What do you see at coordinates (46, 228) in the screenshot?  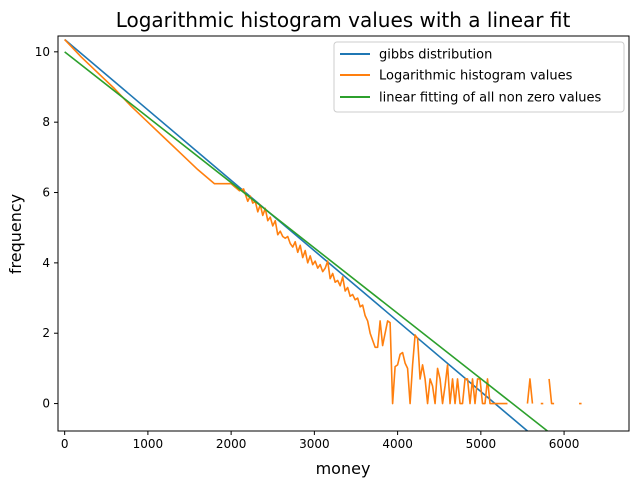 I see `y-axis-ticks: 0 2 4 6 8 10` at bounding box center [46, 228].